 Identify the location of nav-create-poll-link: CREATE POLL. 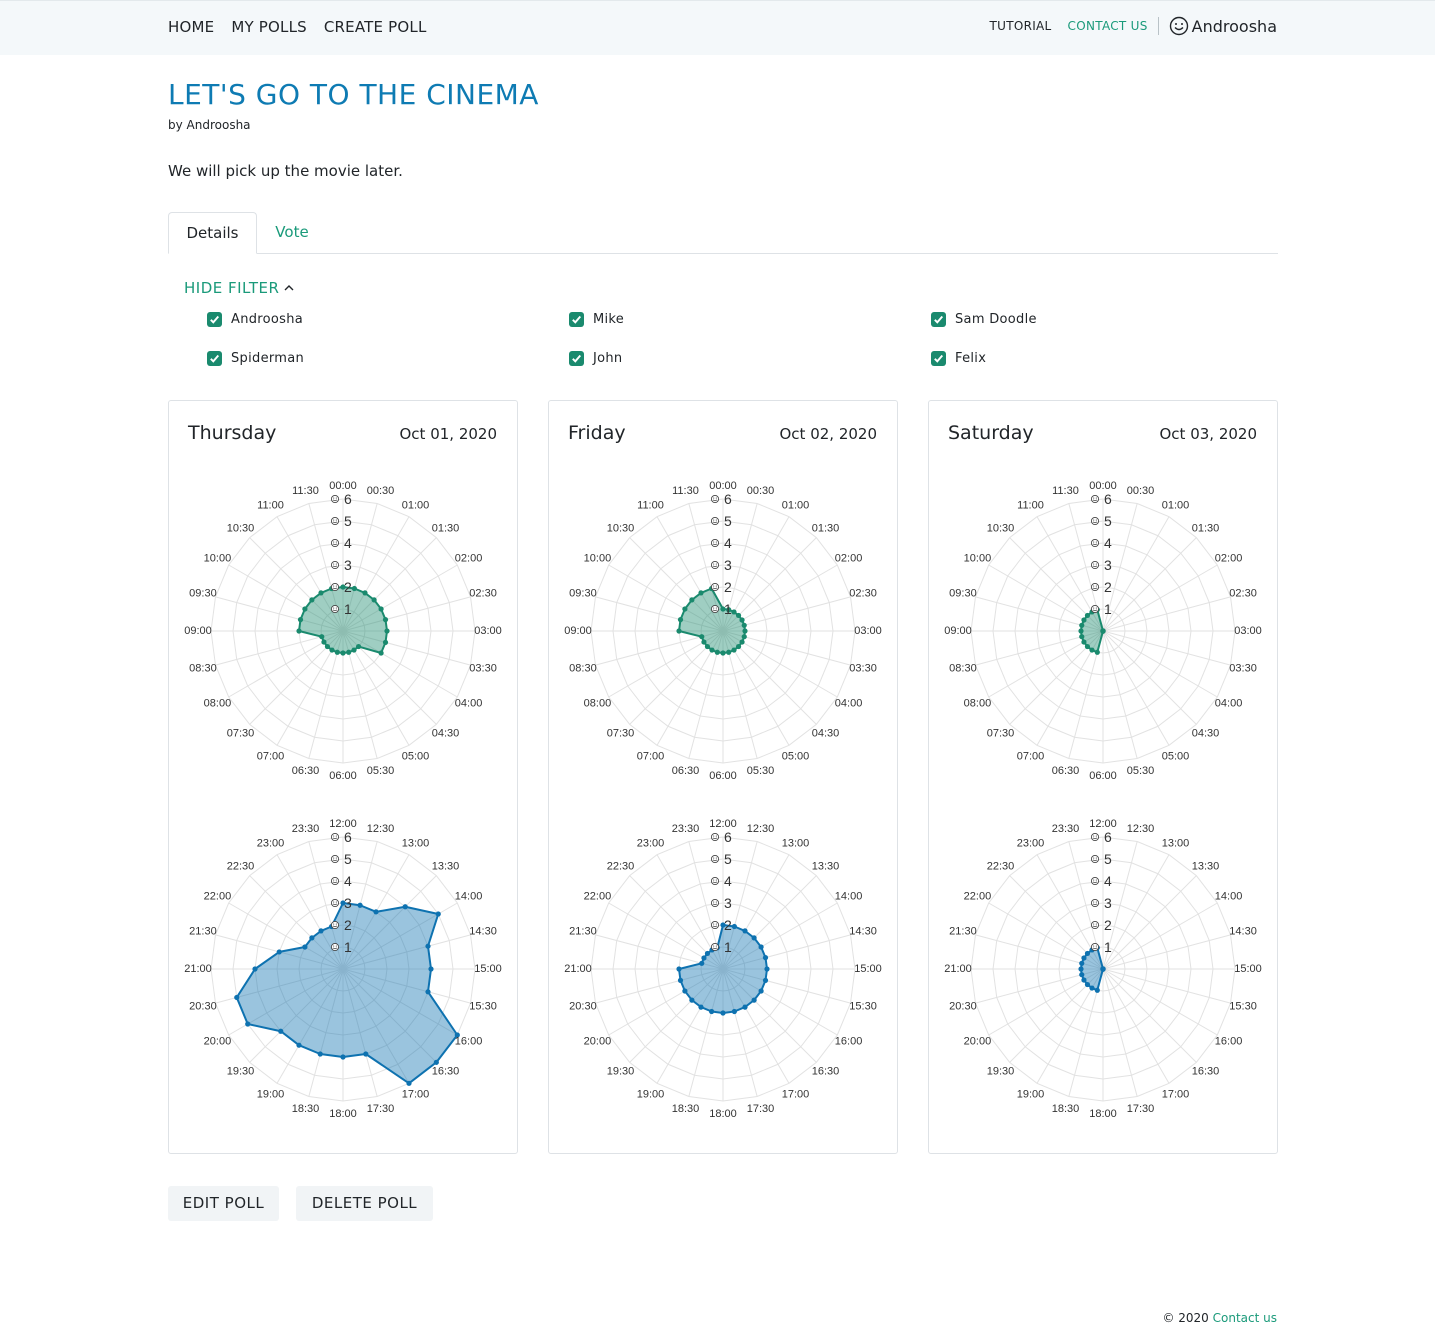
(375, 27).